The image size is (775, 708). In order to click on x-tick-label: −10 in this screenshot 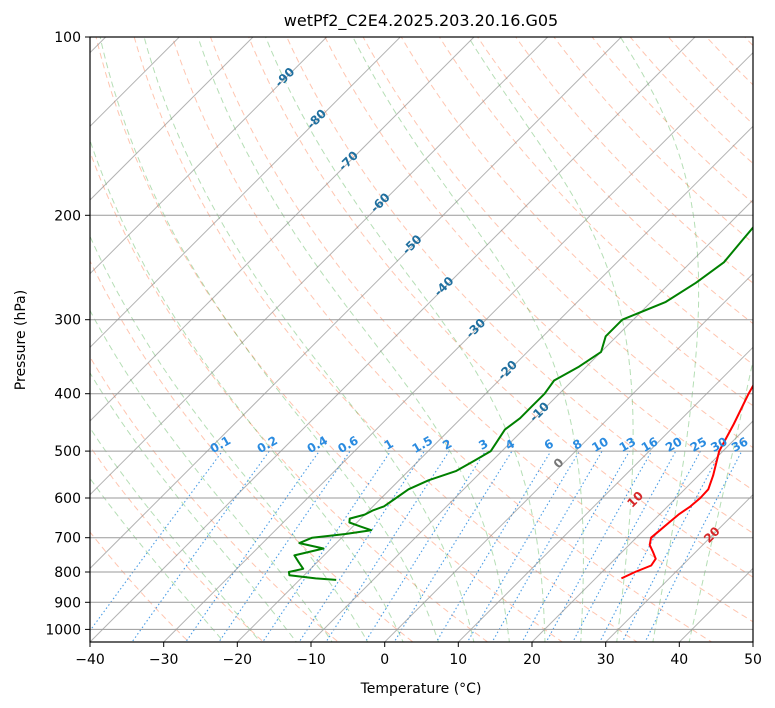, I will do `click(311, 660)`.